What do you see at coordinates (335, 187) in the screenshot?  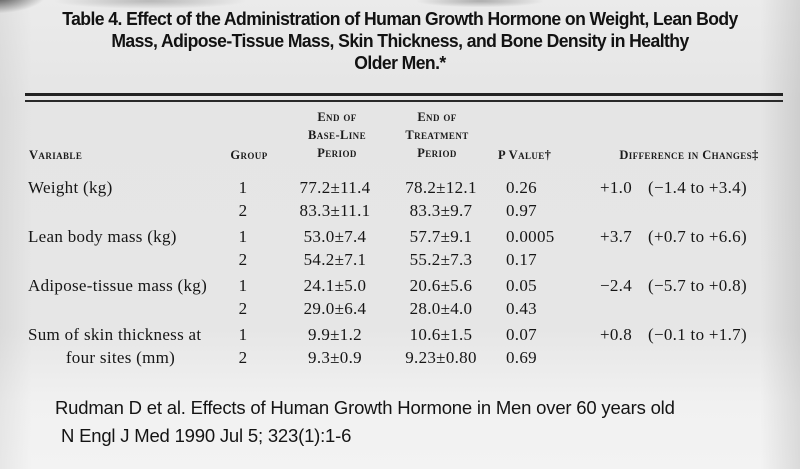 I see `baseline-value: 77.2±11.4` at bounding box center [335, 187].